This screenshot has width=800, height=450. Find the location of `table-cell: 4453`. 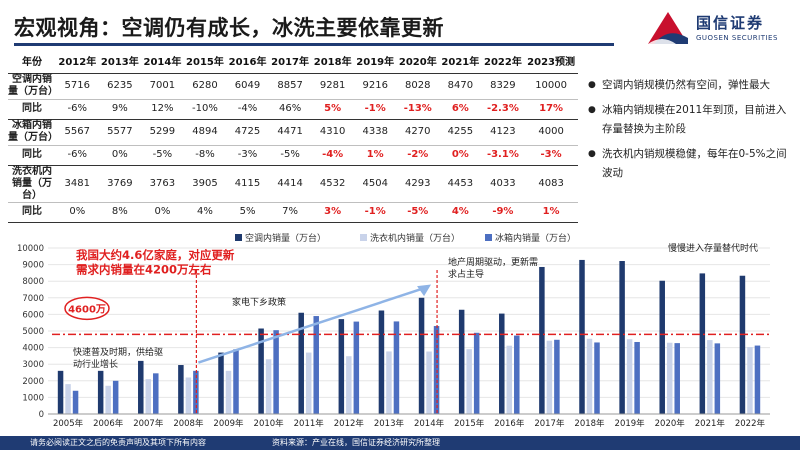

table-cell: 4453 is located at coordinates (460, 184).